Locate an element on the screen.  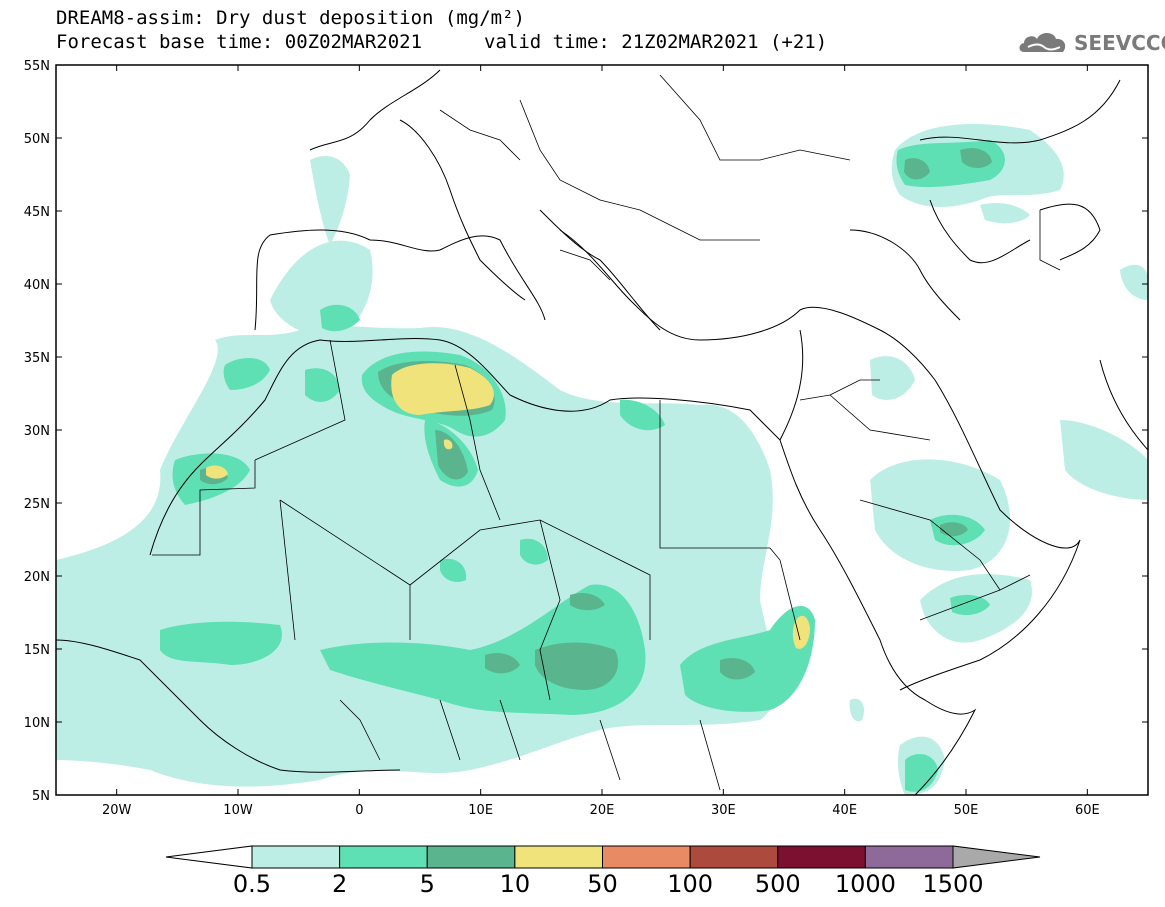
colorbar-label: 2 is located at coordinates (339, 884).